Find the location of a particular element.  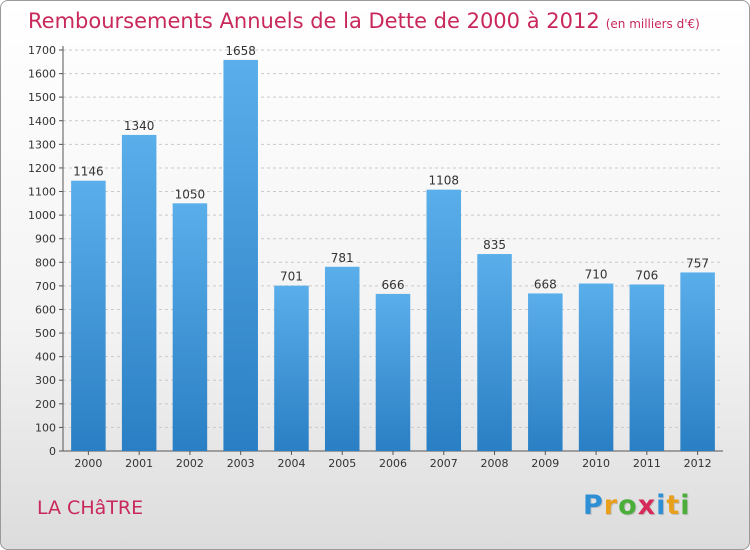

x-tick-label-2001: 2001 is located at coordinates (139, 463).